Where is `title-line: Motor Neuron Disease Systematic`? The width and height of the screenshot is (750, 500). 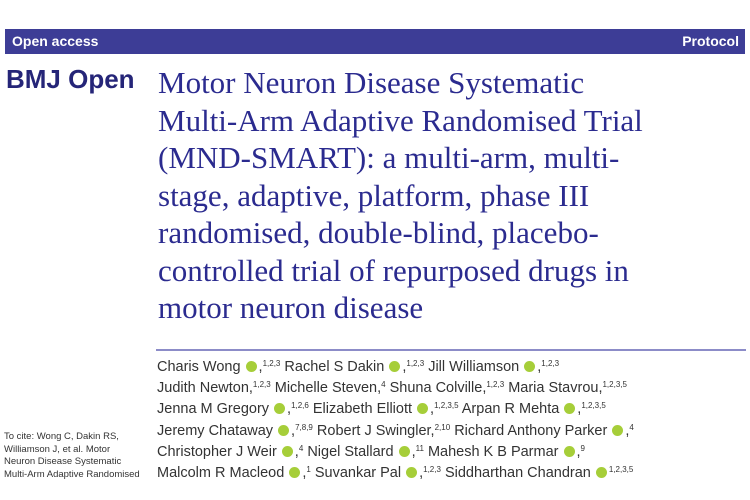
title-line: Motor Neuron Disease Systematic is located at coordinates (371, 82).